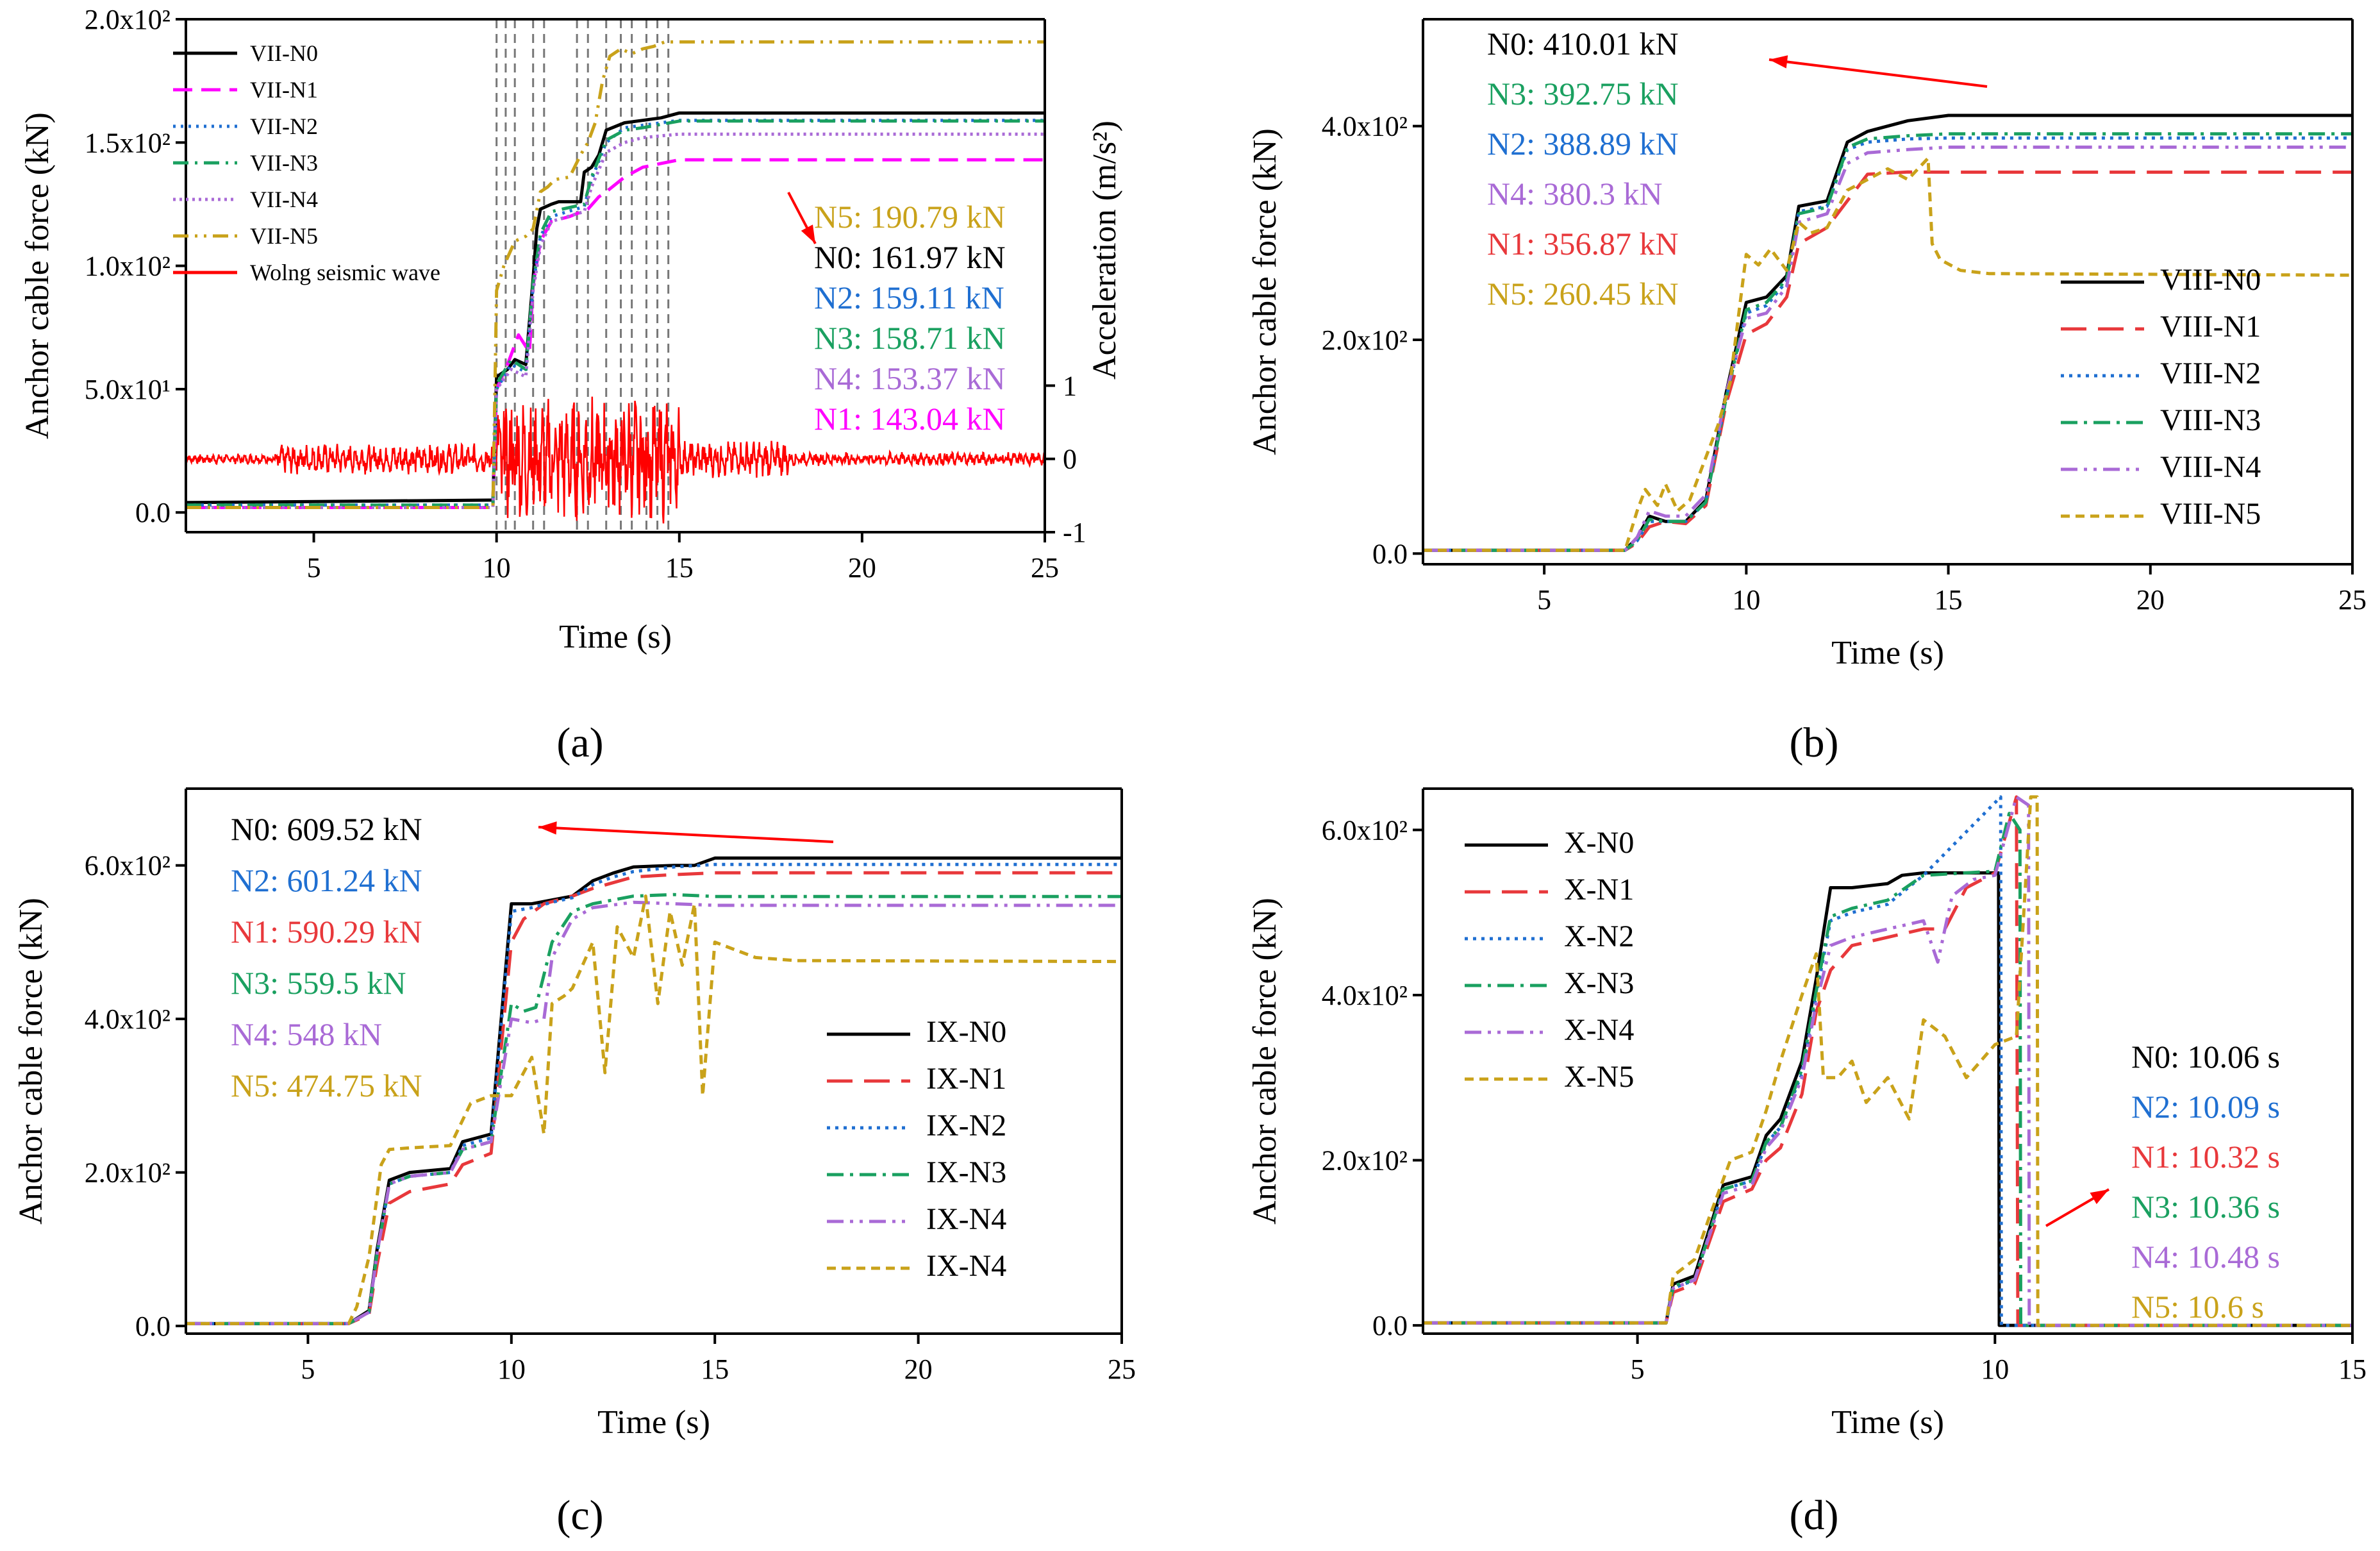 Image resolution: width=2380 pixels, height=1551 pixels. Describe the element at coordinates (284, 126) in the screenshot. I see `legend-label: VII-N2` at that location.